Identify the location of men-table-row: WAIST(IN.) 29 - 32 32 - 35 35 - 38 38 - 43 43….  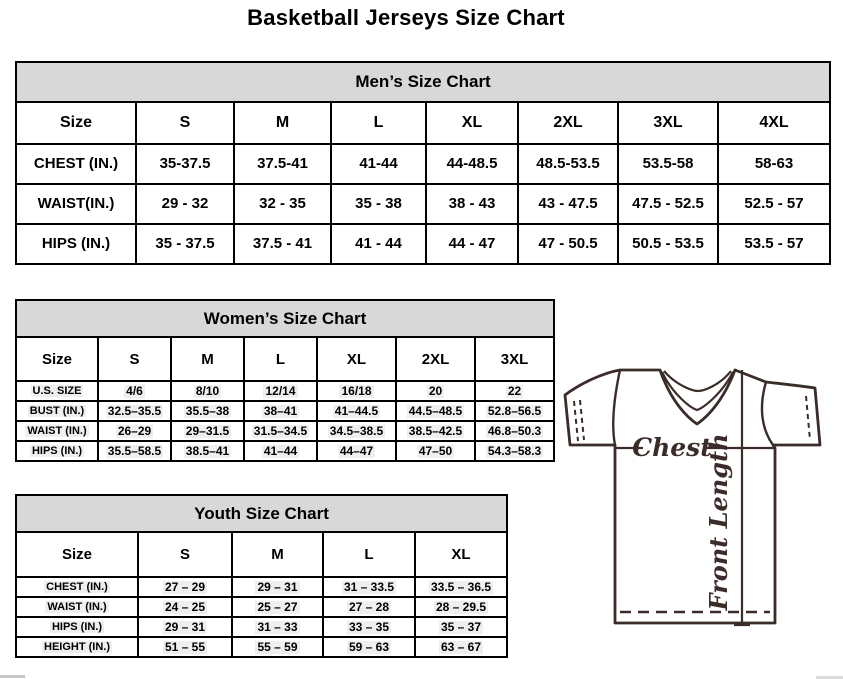
(423, 204).